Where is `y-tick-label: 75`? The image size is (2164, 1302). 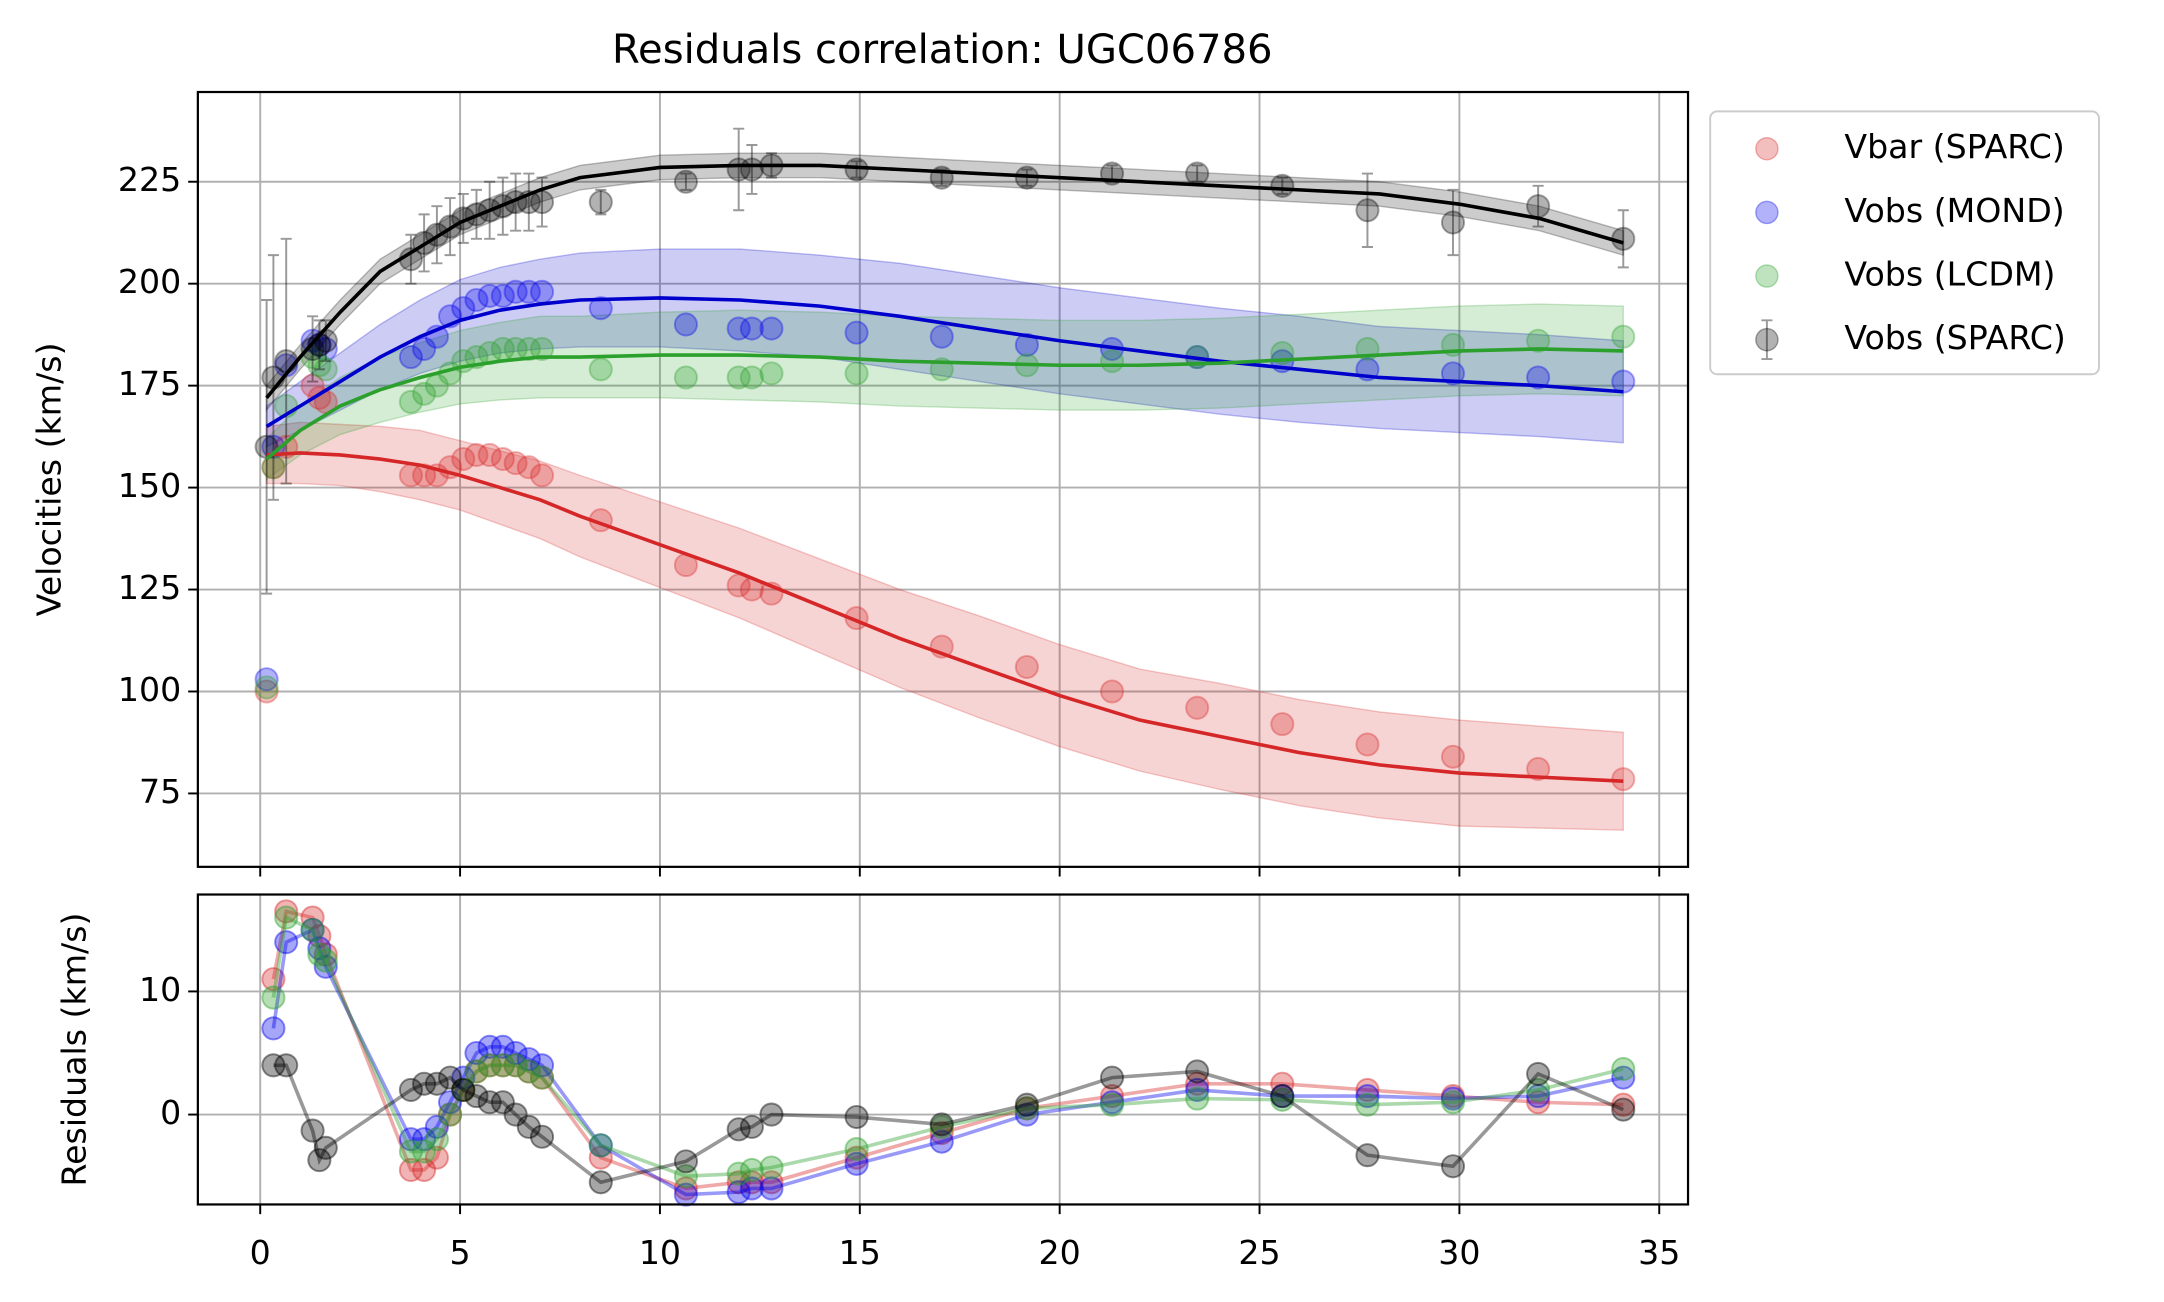
y-tick-label: 75 is located at coordinates (160, 791).